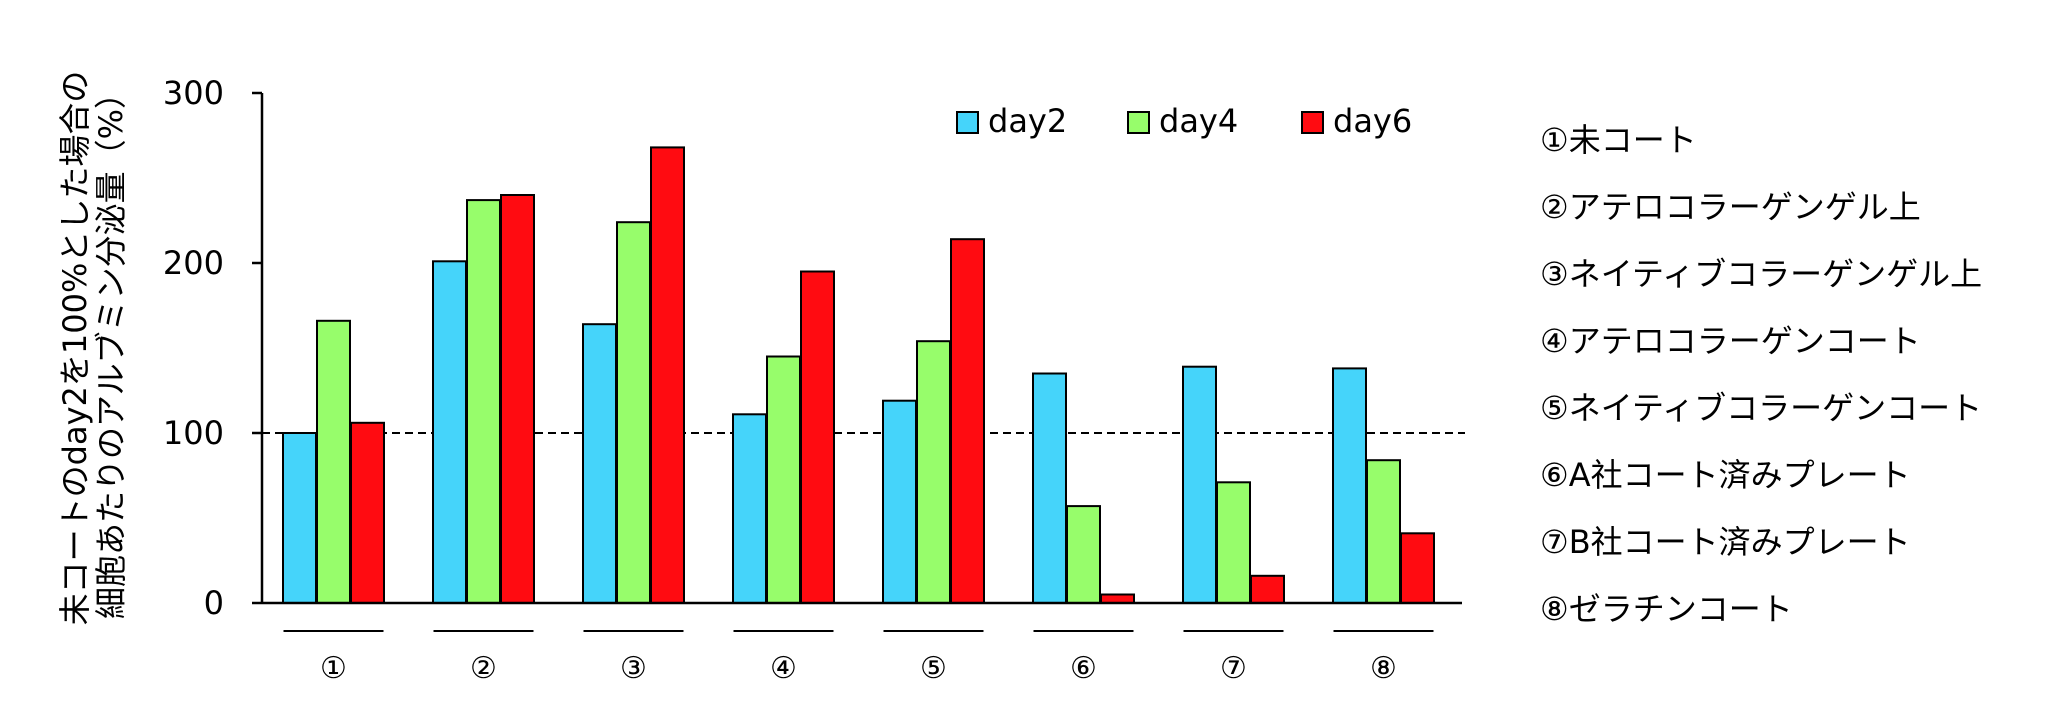 The image size is (2061, 719). Describe the element at coordinates (933, 668) in the screenshot. I see `x-tick-label: ⑤` at that location.